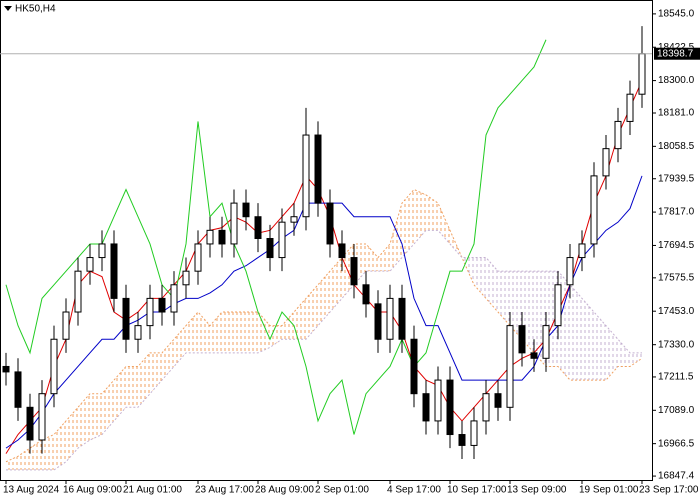 This screenshot has height=500, width=700. What do you see at coordinates (676, 476) in the screenshot?
I see `y-tick-label: 16847.4` at bounding box center [676, 476].